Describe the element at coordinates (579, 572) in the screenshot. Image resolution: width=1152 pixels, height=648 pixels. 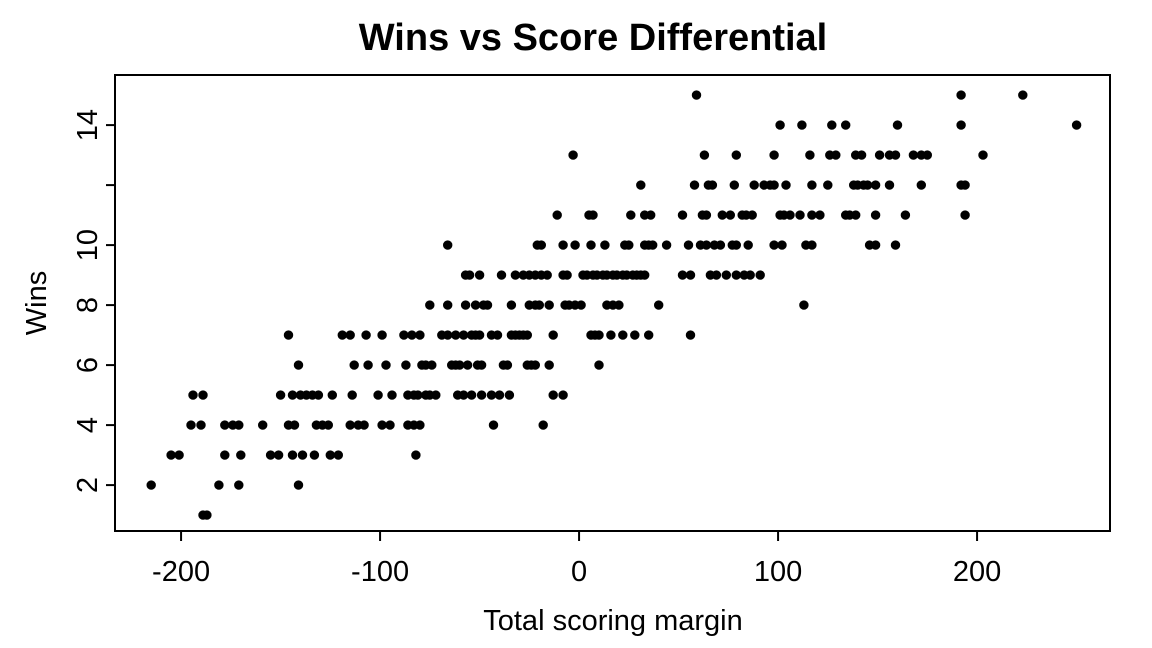
I see `x-tick-label: 0` at that location.